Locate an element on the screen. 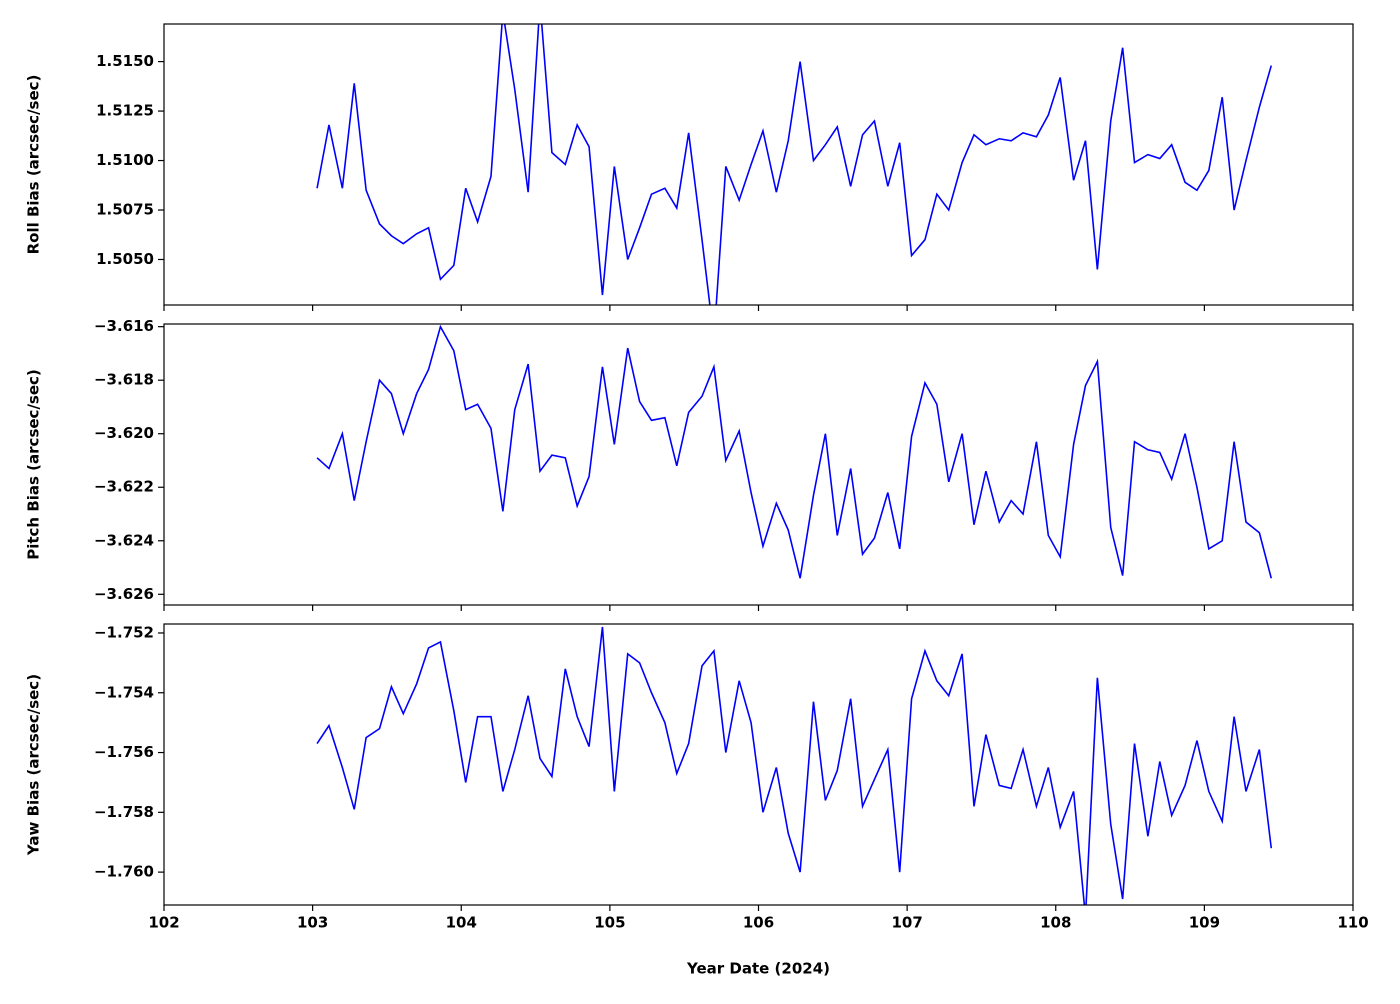 The height and width of the screenshot is (1004, 1400). x-tick-label: 103 is located at coordinates (312, 923).